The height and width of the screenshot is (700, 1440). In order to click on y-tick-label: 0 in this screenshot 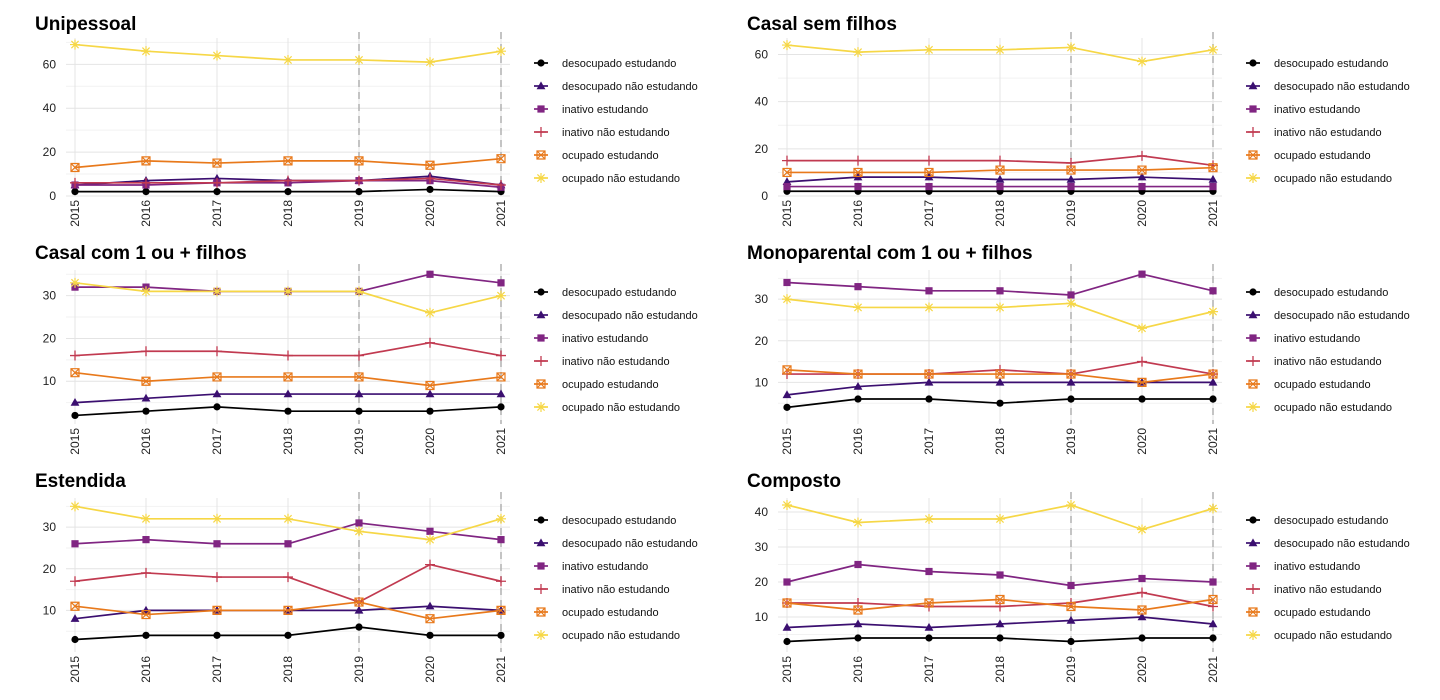, I will do `click(764, 196)`.